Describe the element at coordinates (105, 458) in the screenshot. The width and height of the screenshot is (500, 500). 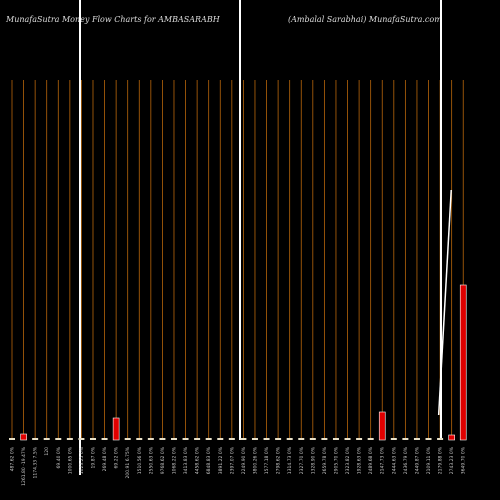
I see `x-tick-label: 269.48 0%` at that location.